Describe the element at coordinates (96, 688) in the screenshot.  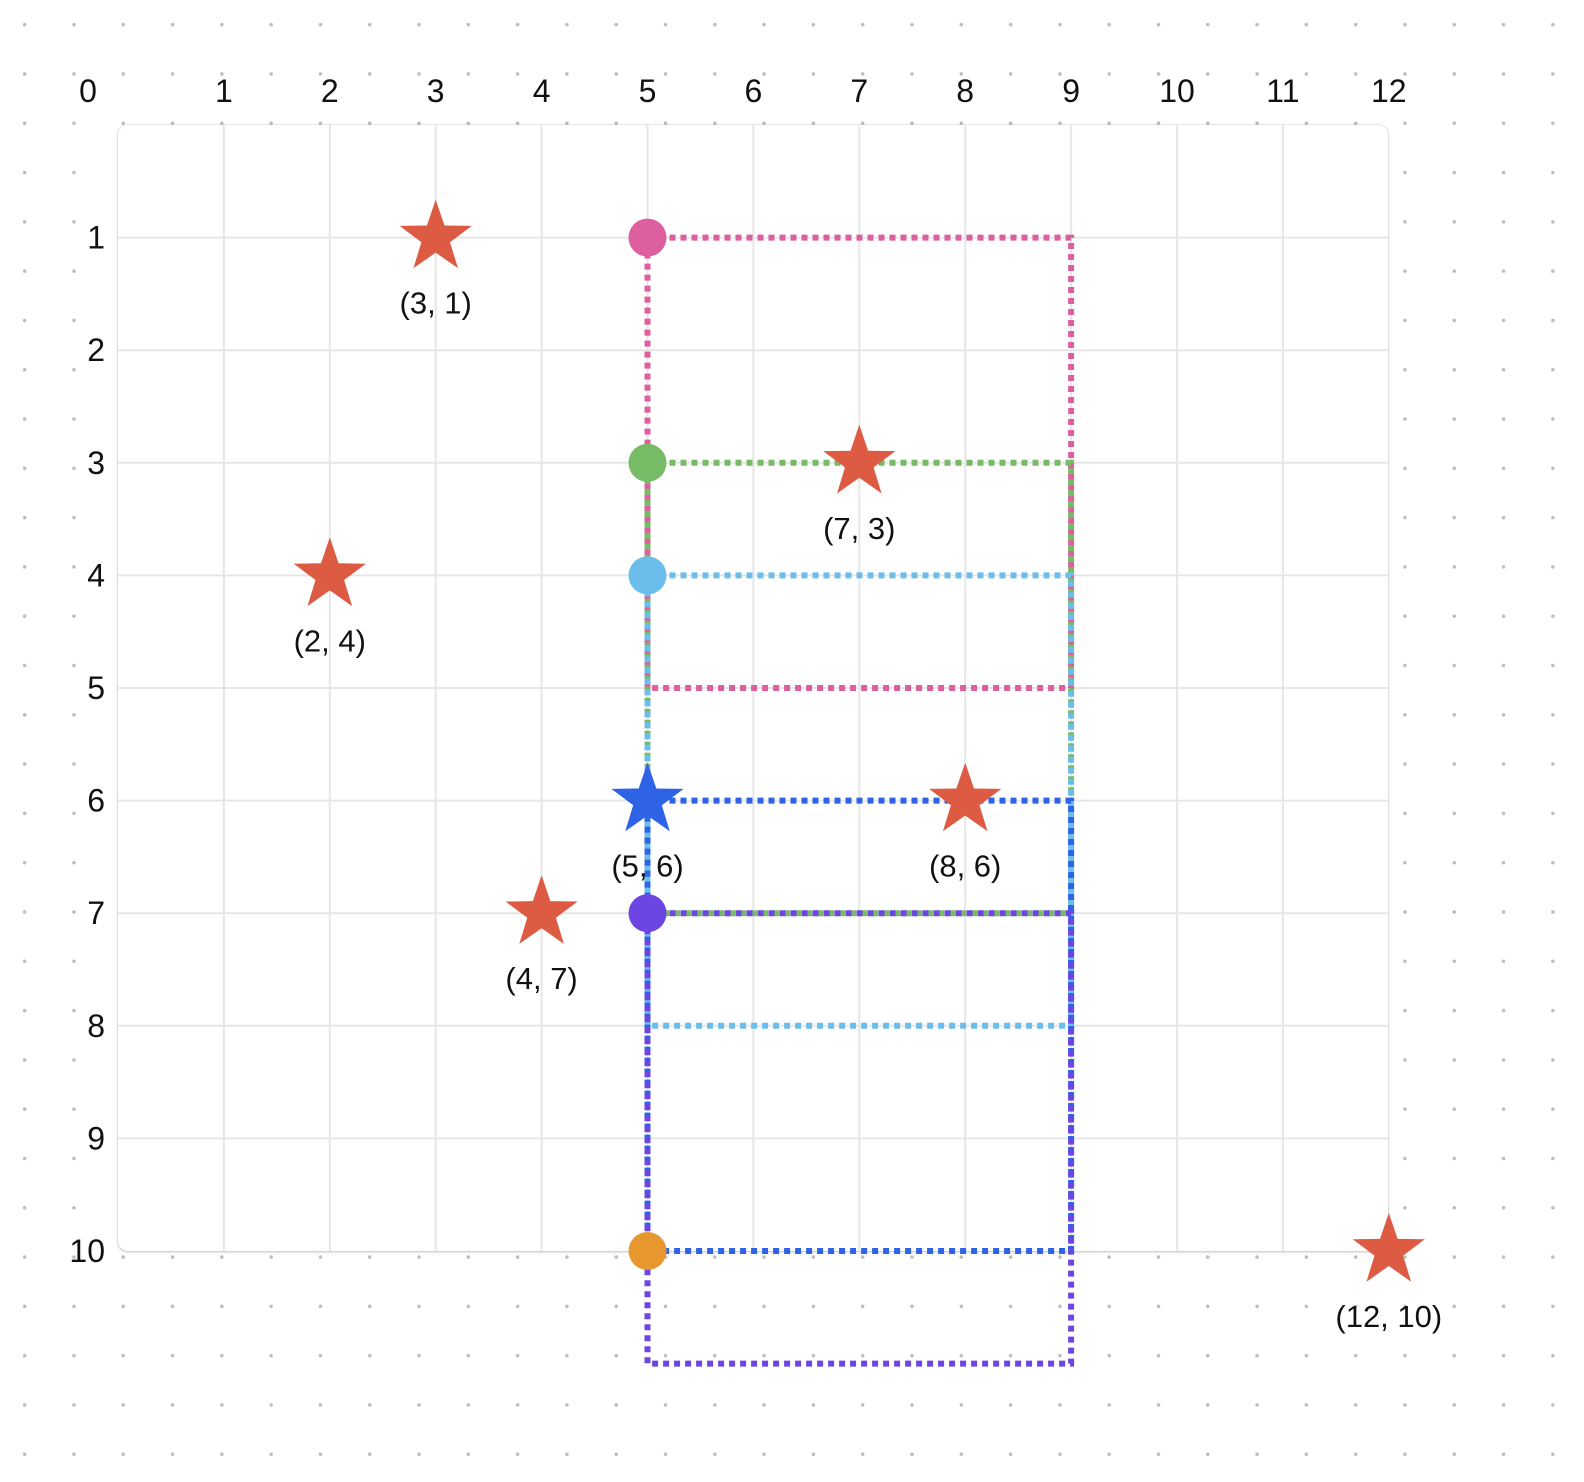
I see `y-tick-label: 5` at that location.